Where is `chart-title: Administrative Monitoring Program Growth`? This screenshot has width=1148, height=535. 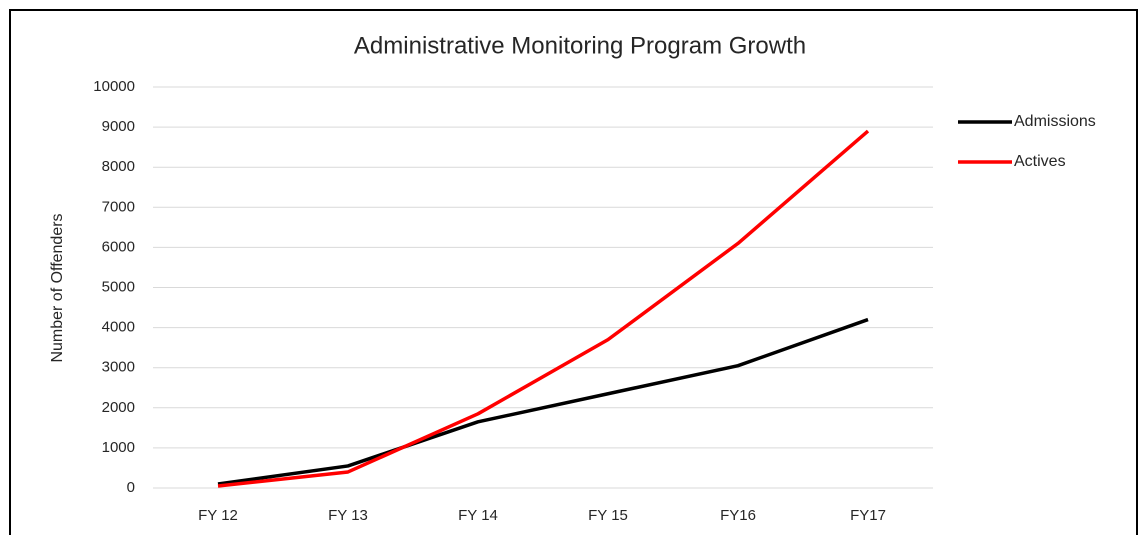
chart-title: Administrative Monitoring Program Growth is located at coordinates (580, 45).